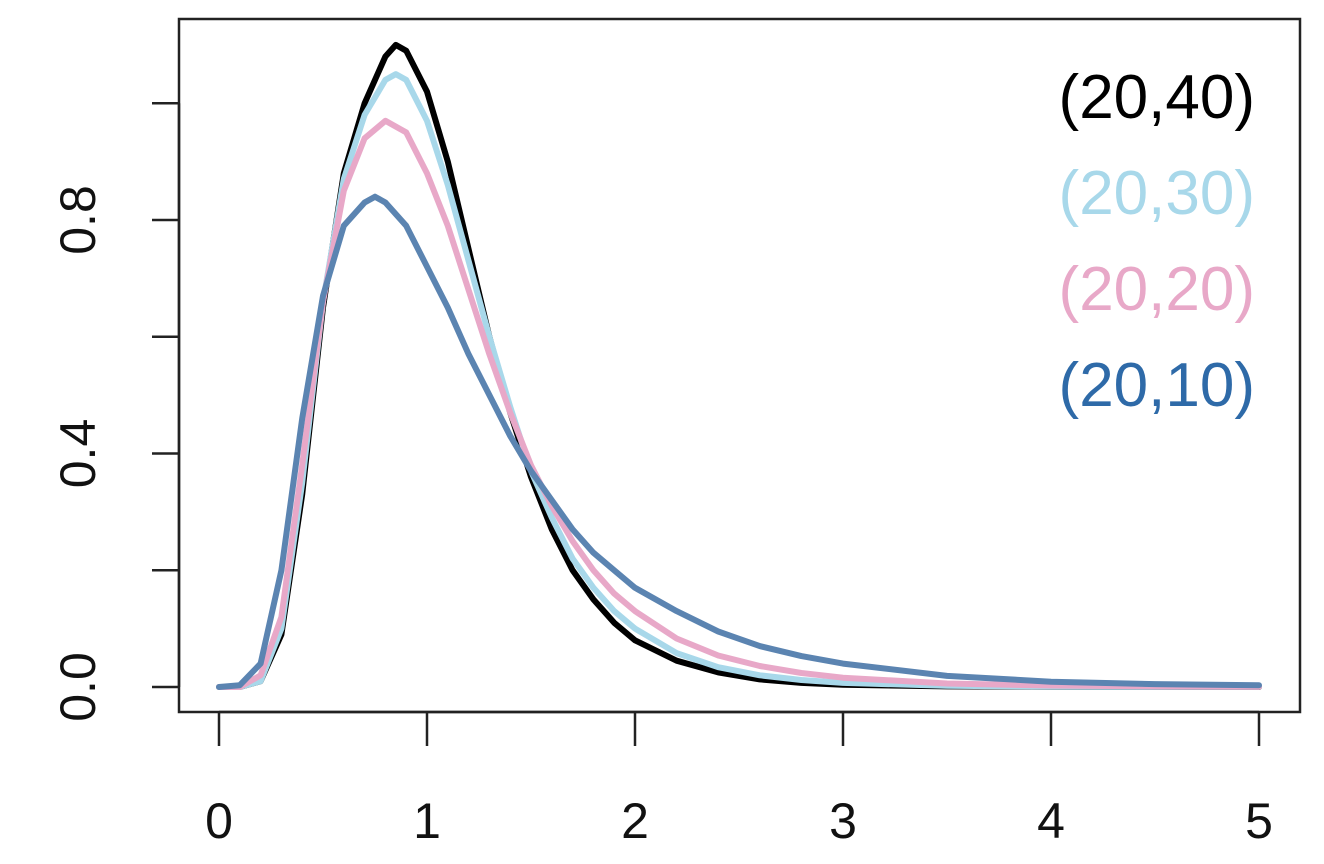 The image size is (1324, 864). Describe the element at coordinates (739, 779) in the screenshot. I see `x-axis: 0 1 2 3 4 5` at that location.